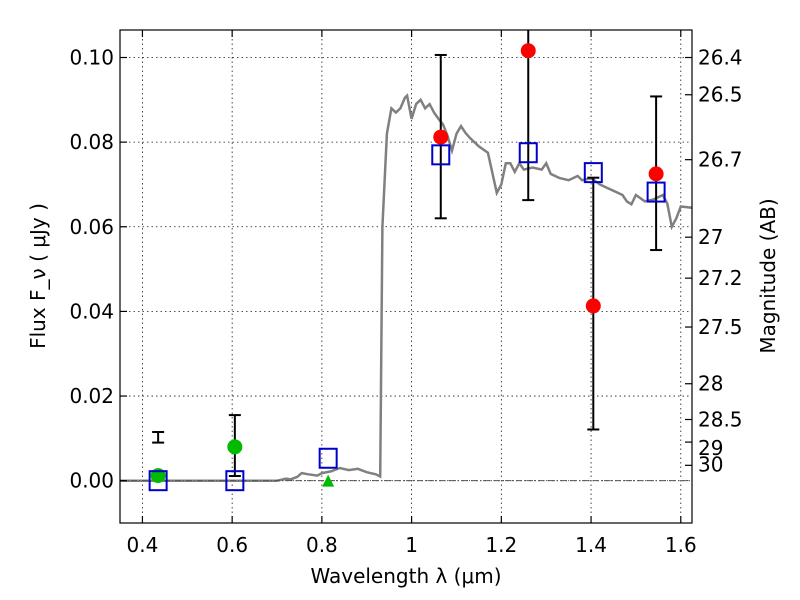 The height and width of the screenshot is (600, 800). What do you see at coordinates (710, 237) in the screenshot?
I see `mag-tick-label: 27` at bounding box center [710, 237].